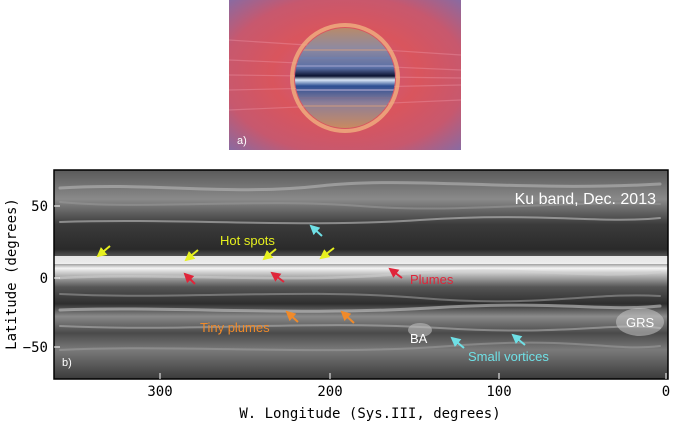 This screenshot has height=424, width=691. Describe the element at coordinates (12, 274) in the screenshot. I see `y-axis-label: Latitude (degrees)` at that location.